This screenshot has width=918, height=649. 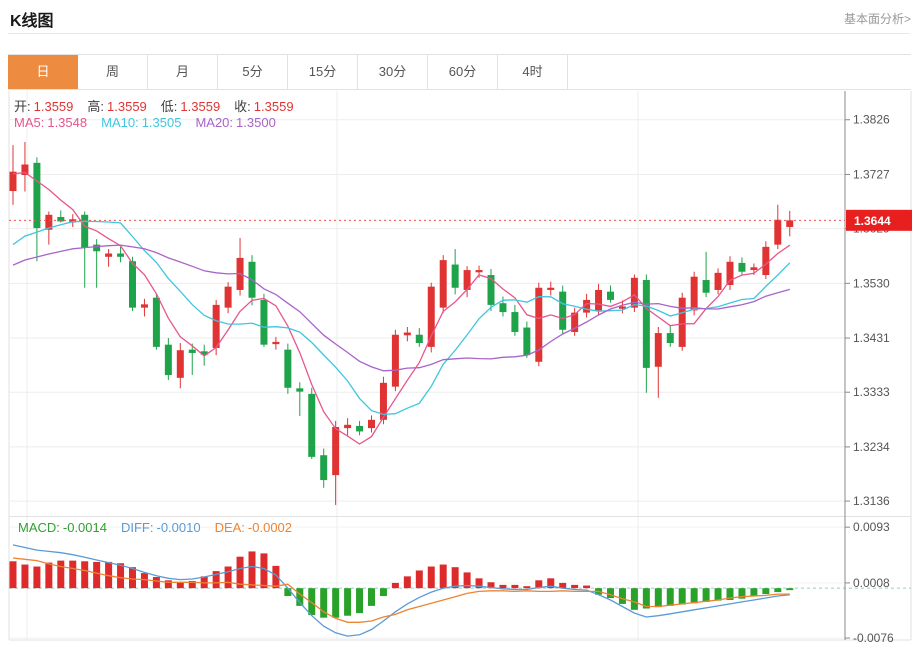 What do you see at coordinates (44, 106) in the screenshot?
I see `legend-ohlc-open: 开: 1.3559` at bounding box center [44, 106].